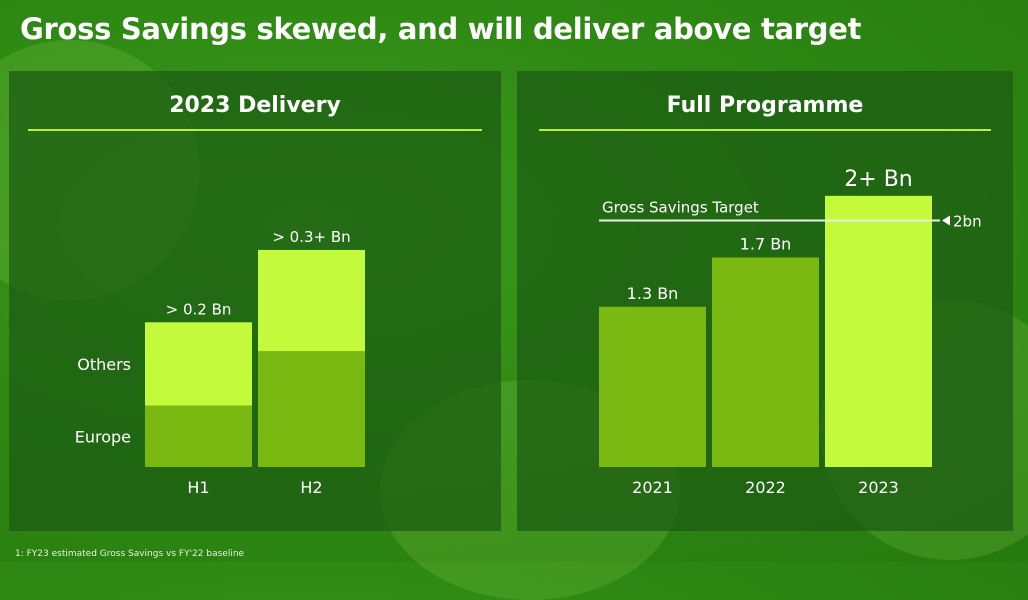 Image resolution: width=1028 pixels, height=600 pixels. What do you see at coordinates (946, 220) in the screenshot?
I see `target-marker-icon` at bounding box center [946, 220].